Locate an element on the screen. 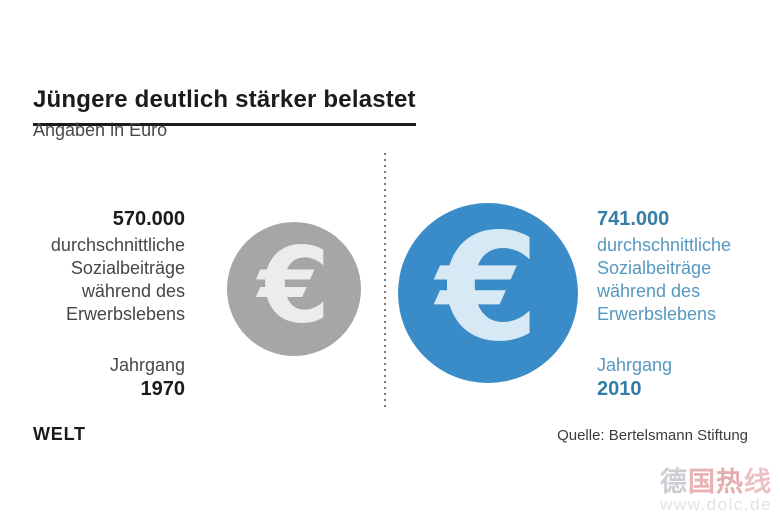  cohort-1970: Jahrgang 1970 is located at coordinates (97, 377).